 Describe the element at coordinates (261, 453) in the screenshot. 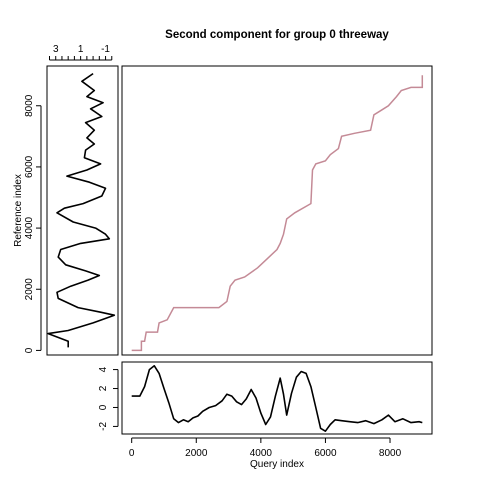

I see `bottom-x-tick-label: 4000` at that location.